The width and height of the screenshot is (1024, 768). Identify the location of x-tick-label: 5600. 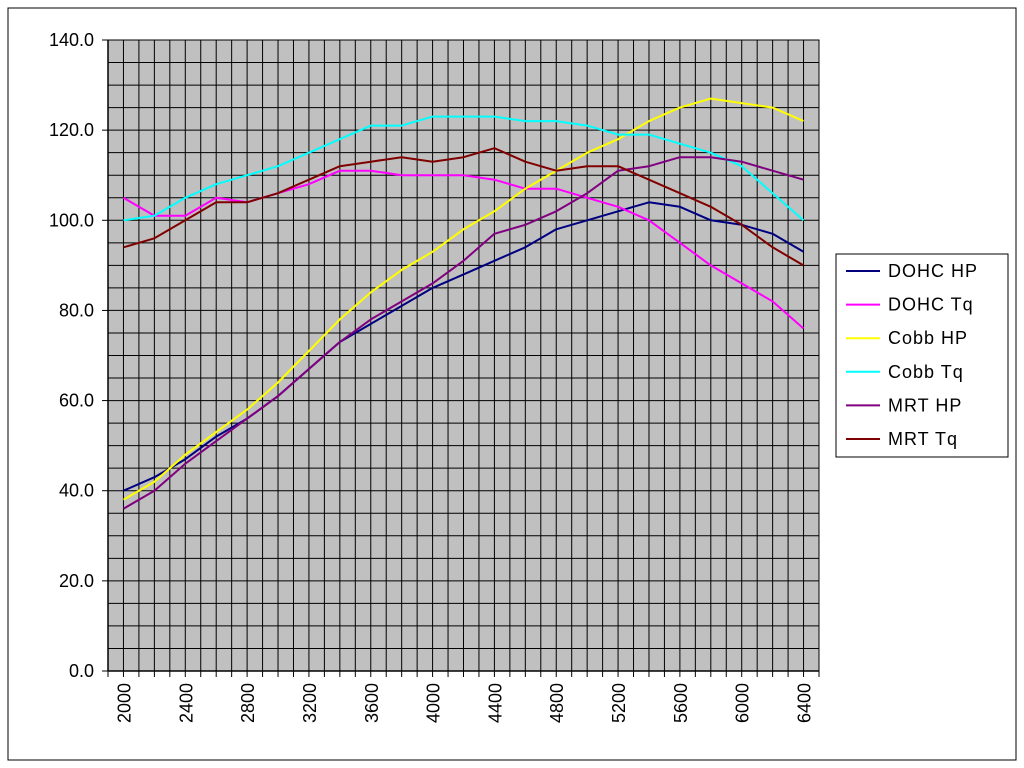
(681, 703).